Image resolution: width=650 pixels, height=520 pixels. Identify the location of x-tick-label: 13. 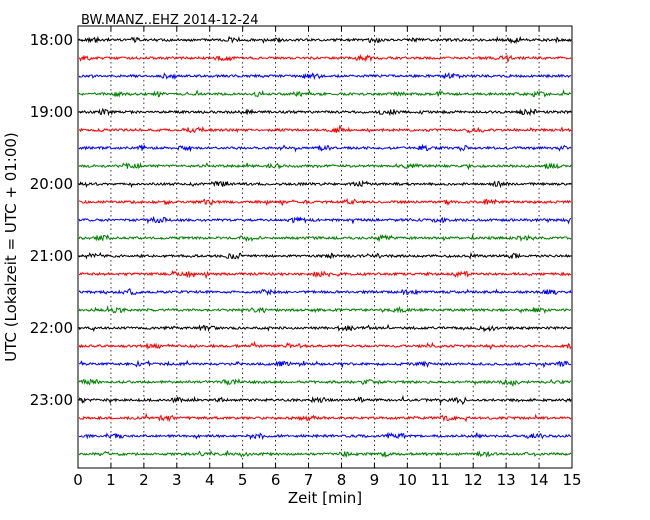
(506, 480).